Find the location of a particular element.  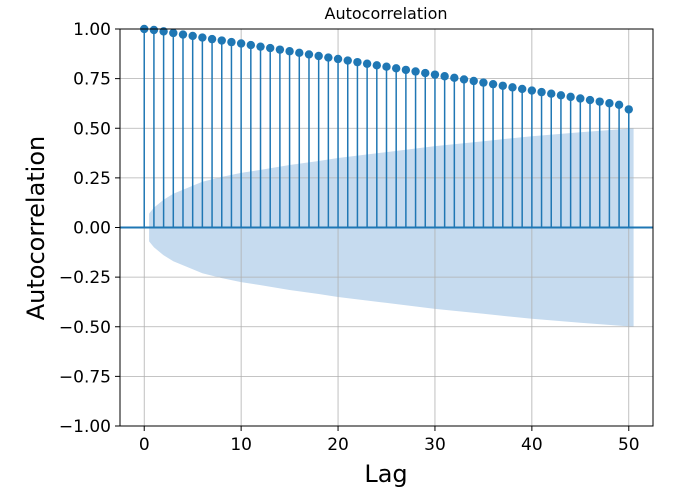

y-tick-label: −0.50 is located at coordinates (85, 328).